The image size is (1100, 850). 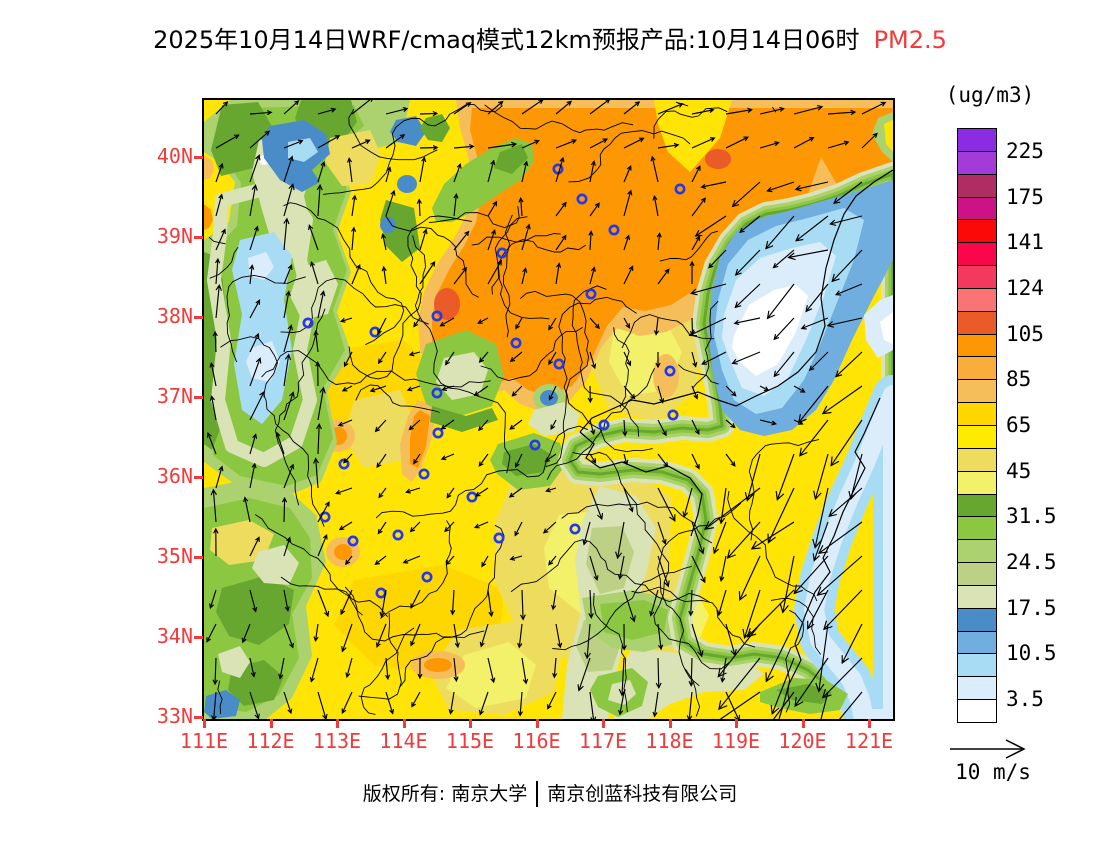 I want to click on region-east-white-wedge, so click(x=886, y=328).